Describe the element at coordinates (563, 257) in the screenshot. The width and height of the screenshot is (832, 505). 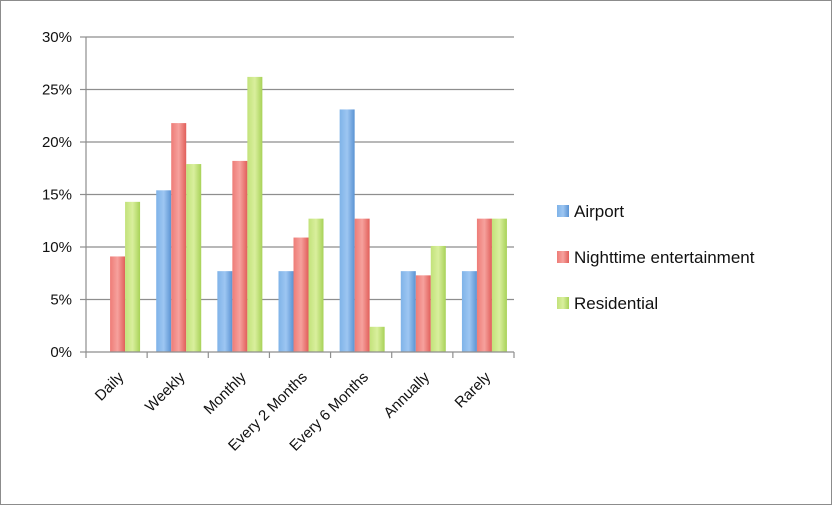
I see `legend-swatch-nighttime-entertainment` at that location.